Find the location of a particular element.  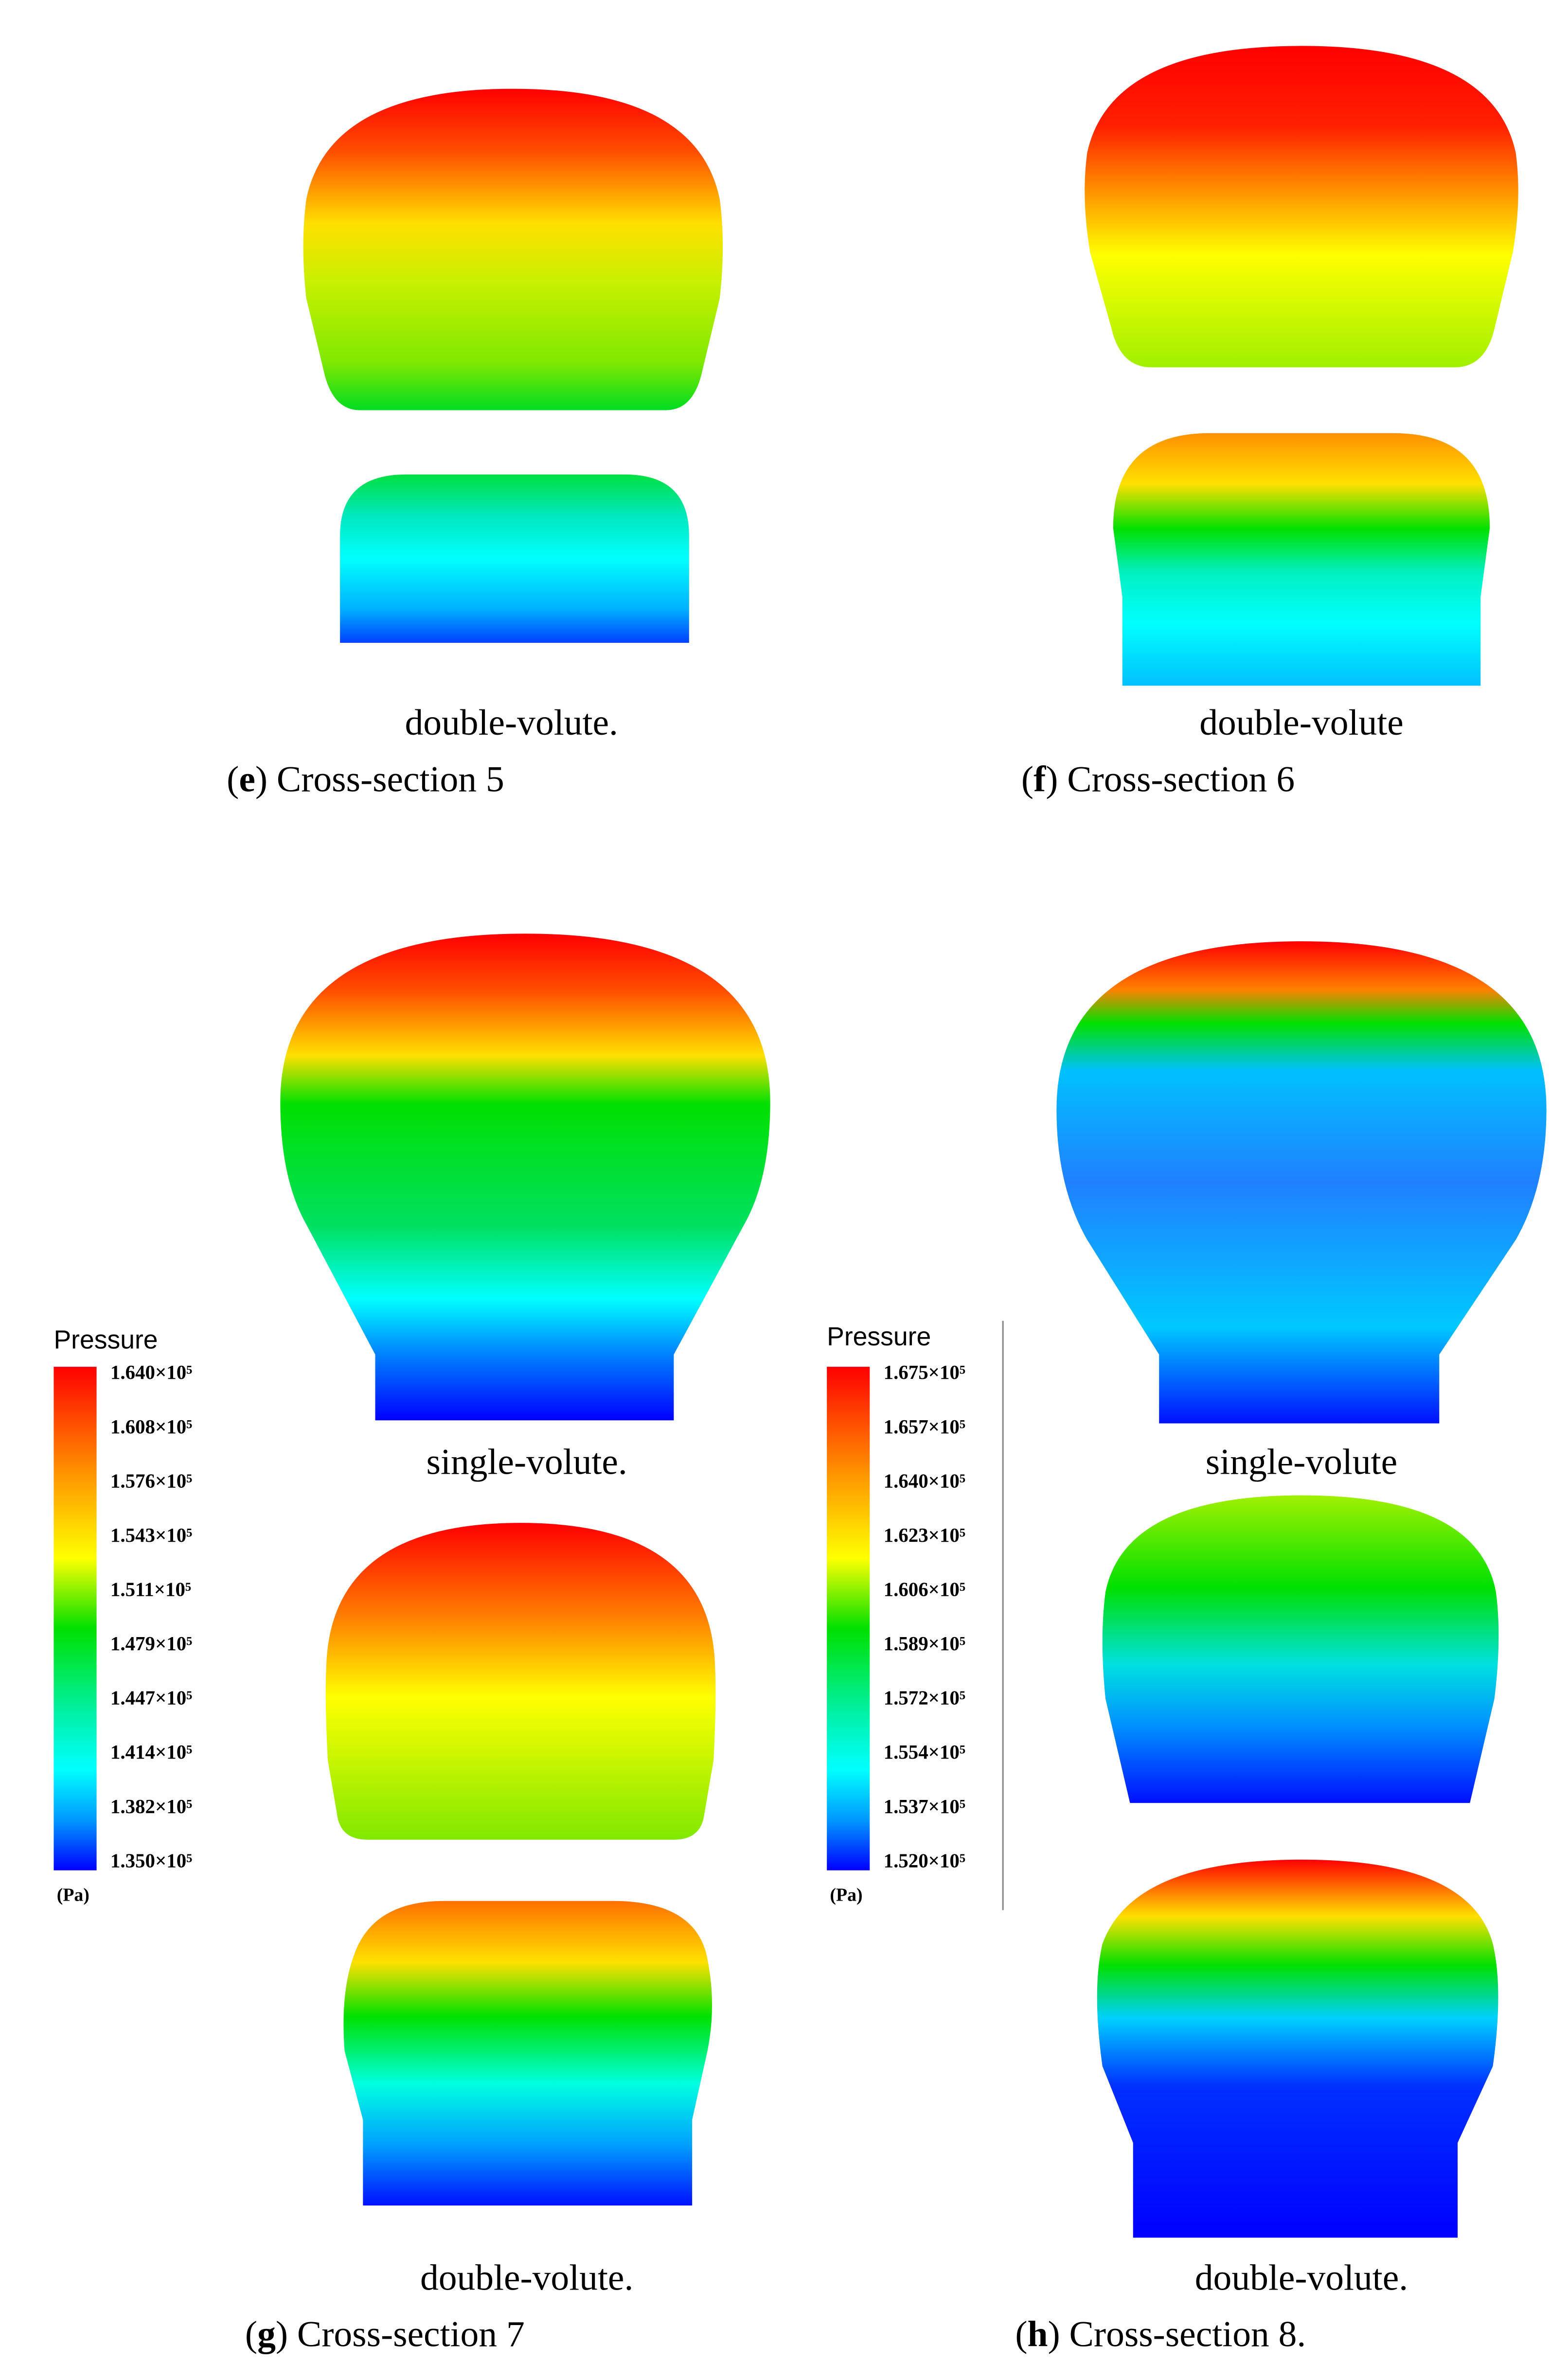

colorbar-tick-label: 1.675×10⁵ is located at coordinates (925, 1372).